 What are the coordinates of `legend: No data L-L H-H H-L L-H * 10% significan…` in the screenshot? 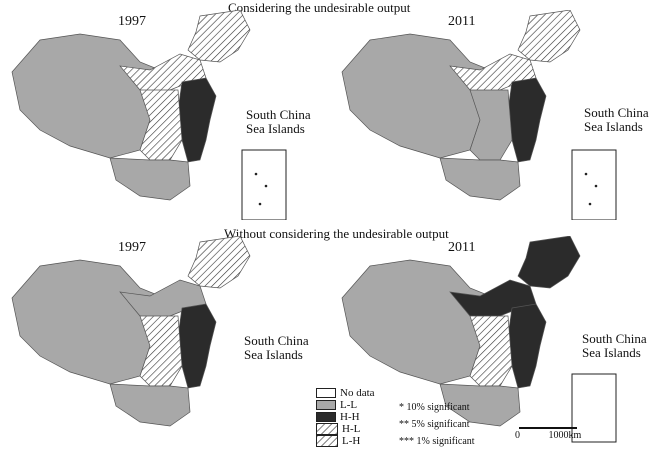 It's located at (401, 416).